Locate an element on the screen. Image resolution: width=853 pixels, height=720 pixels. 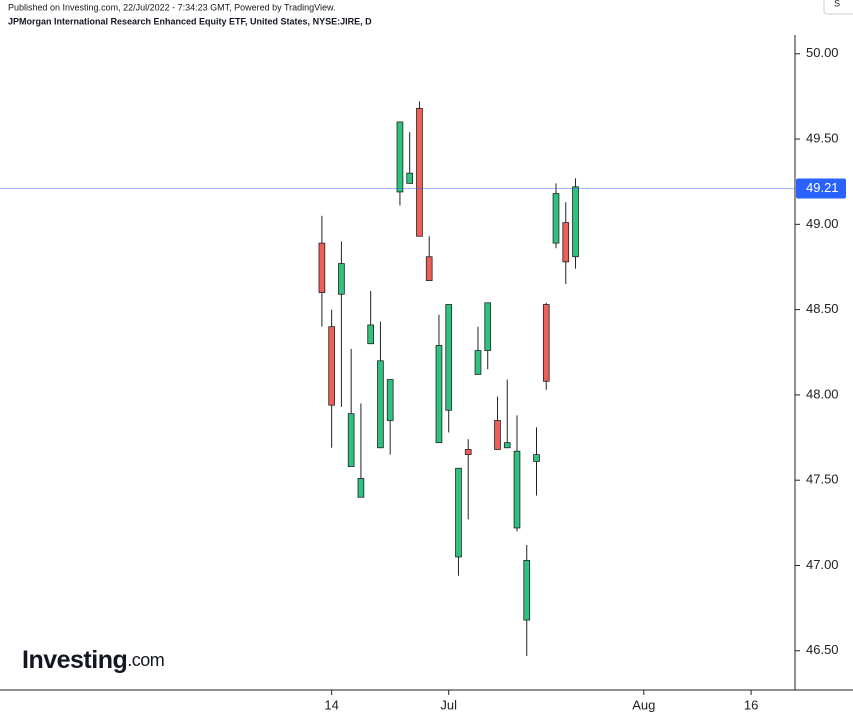
toolbar-button is located at coordinates (838, 7).